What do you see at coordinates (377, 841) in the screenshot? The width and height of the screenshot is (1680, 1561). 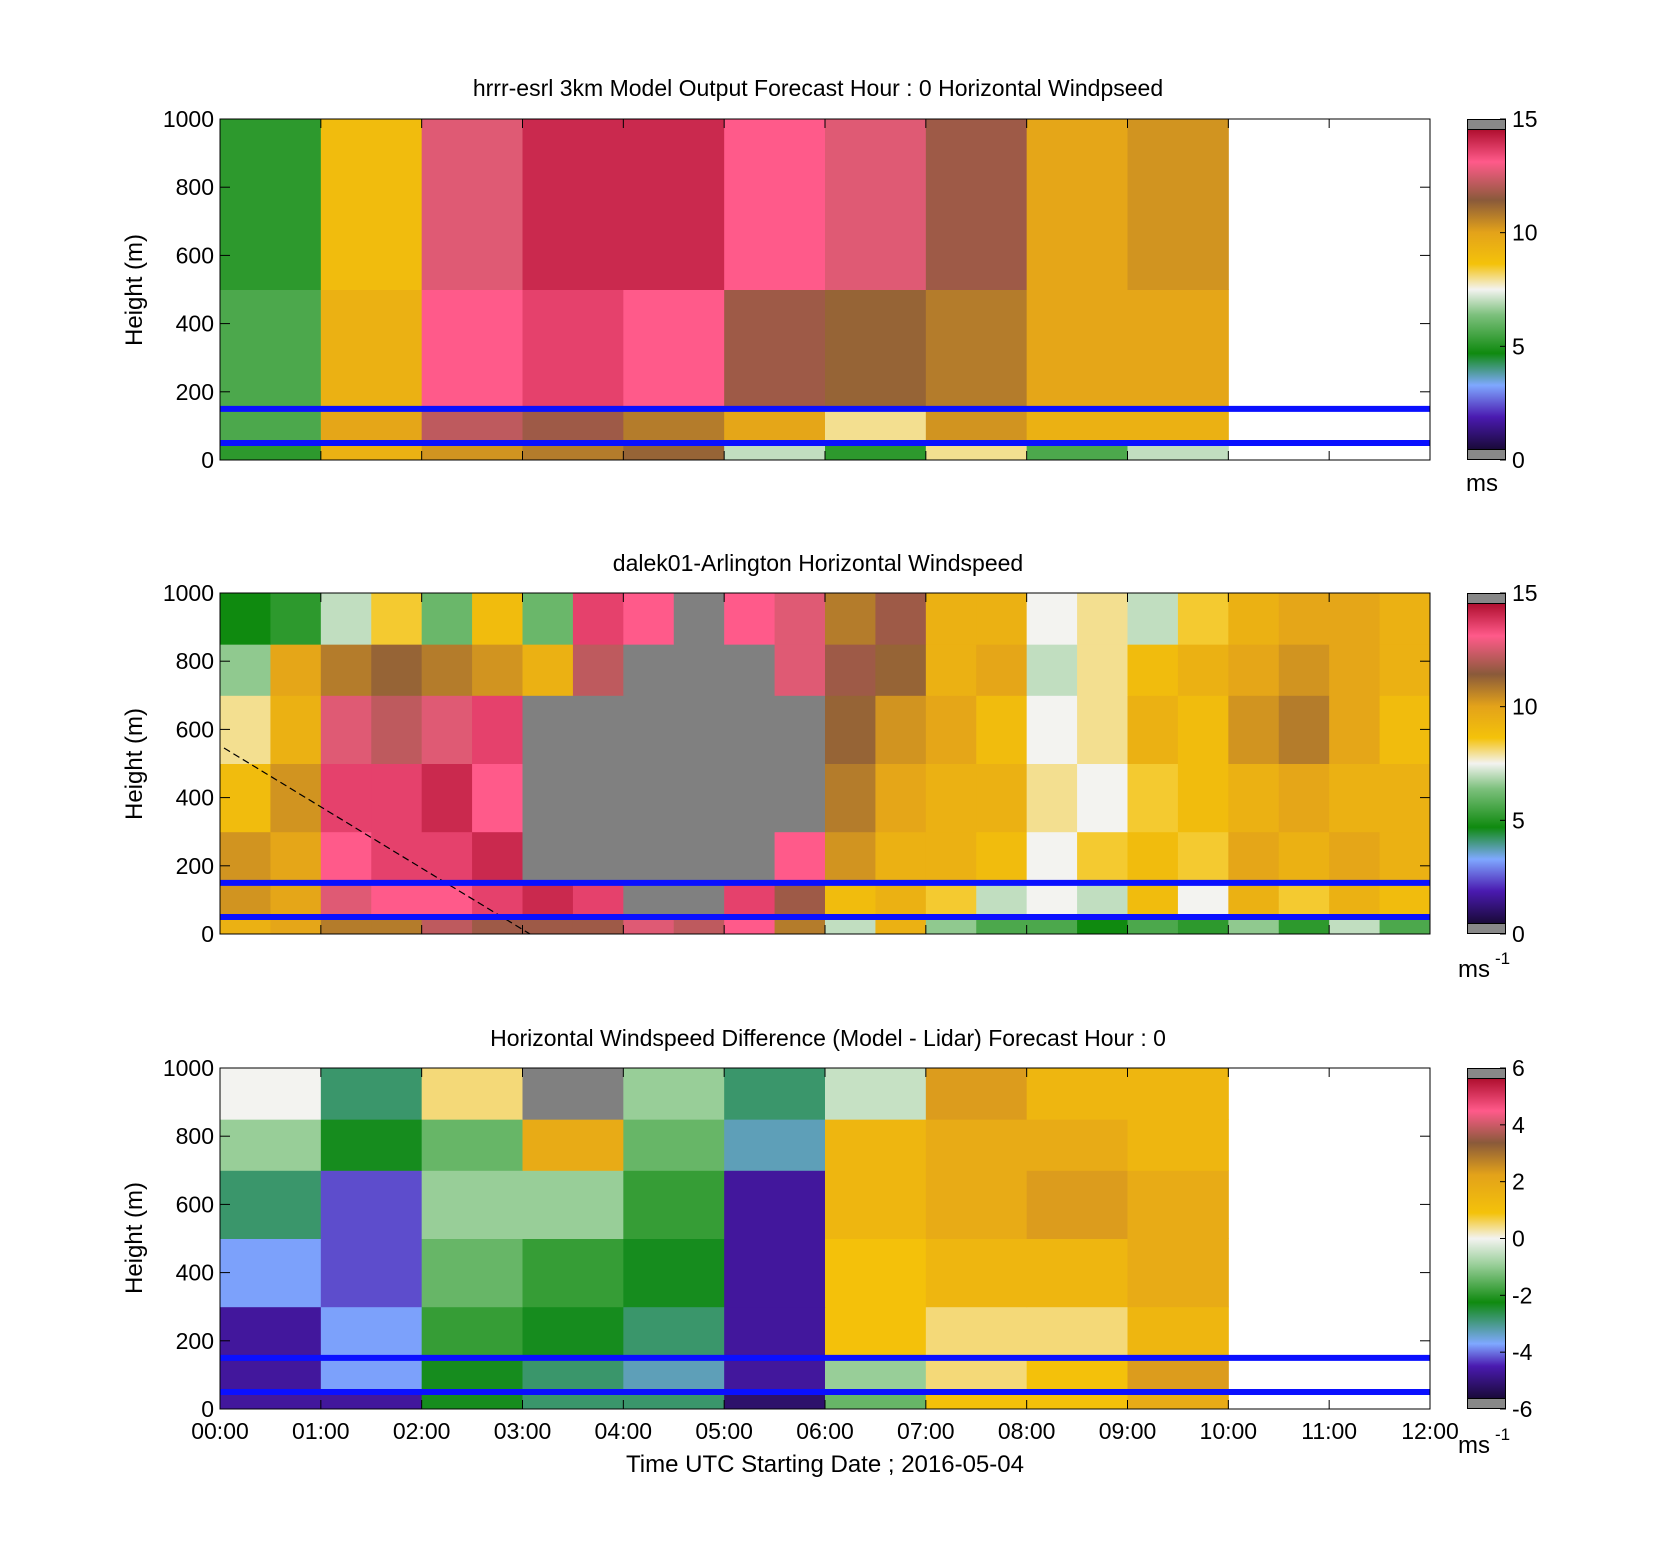 I see `dashed-slant-line` at bounding box center [377, 841].